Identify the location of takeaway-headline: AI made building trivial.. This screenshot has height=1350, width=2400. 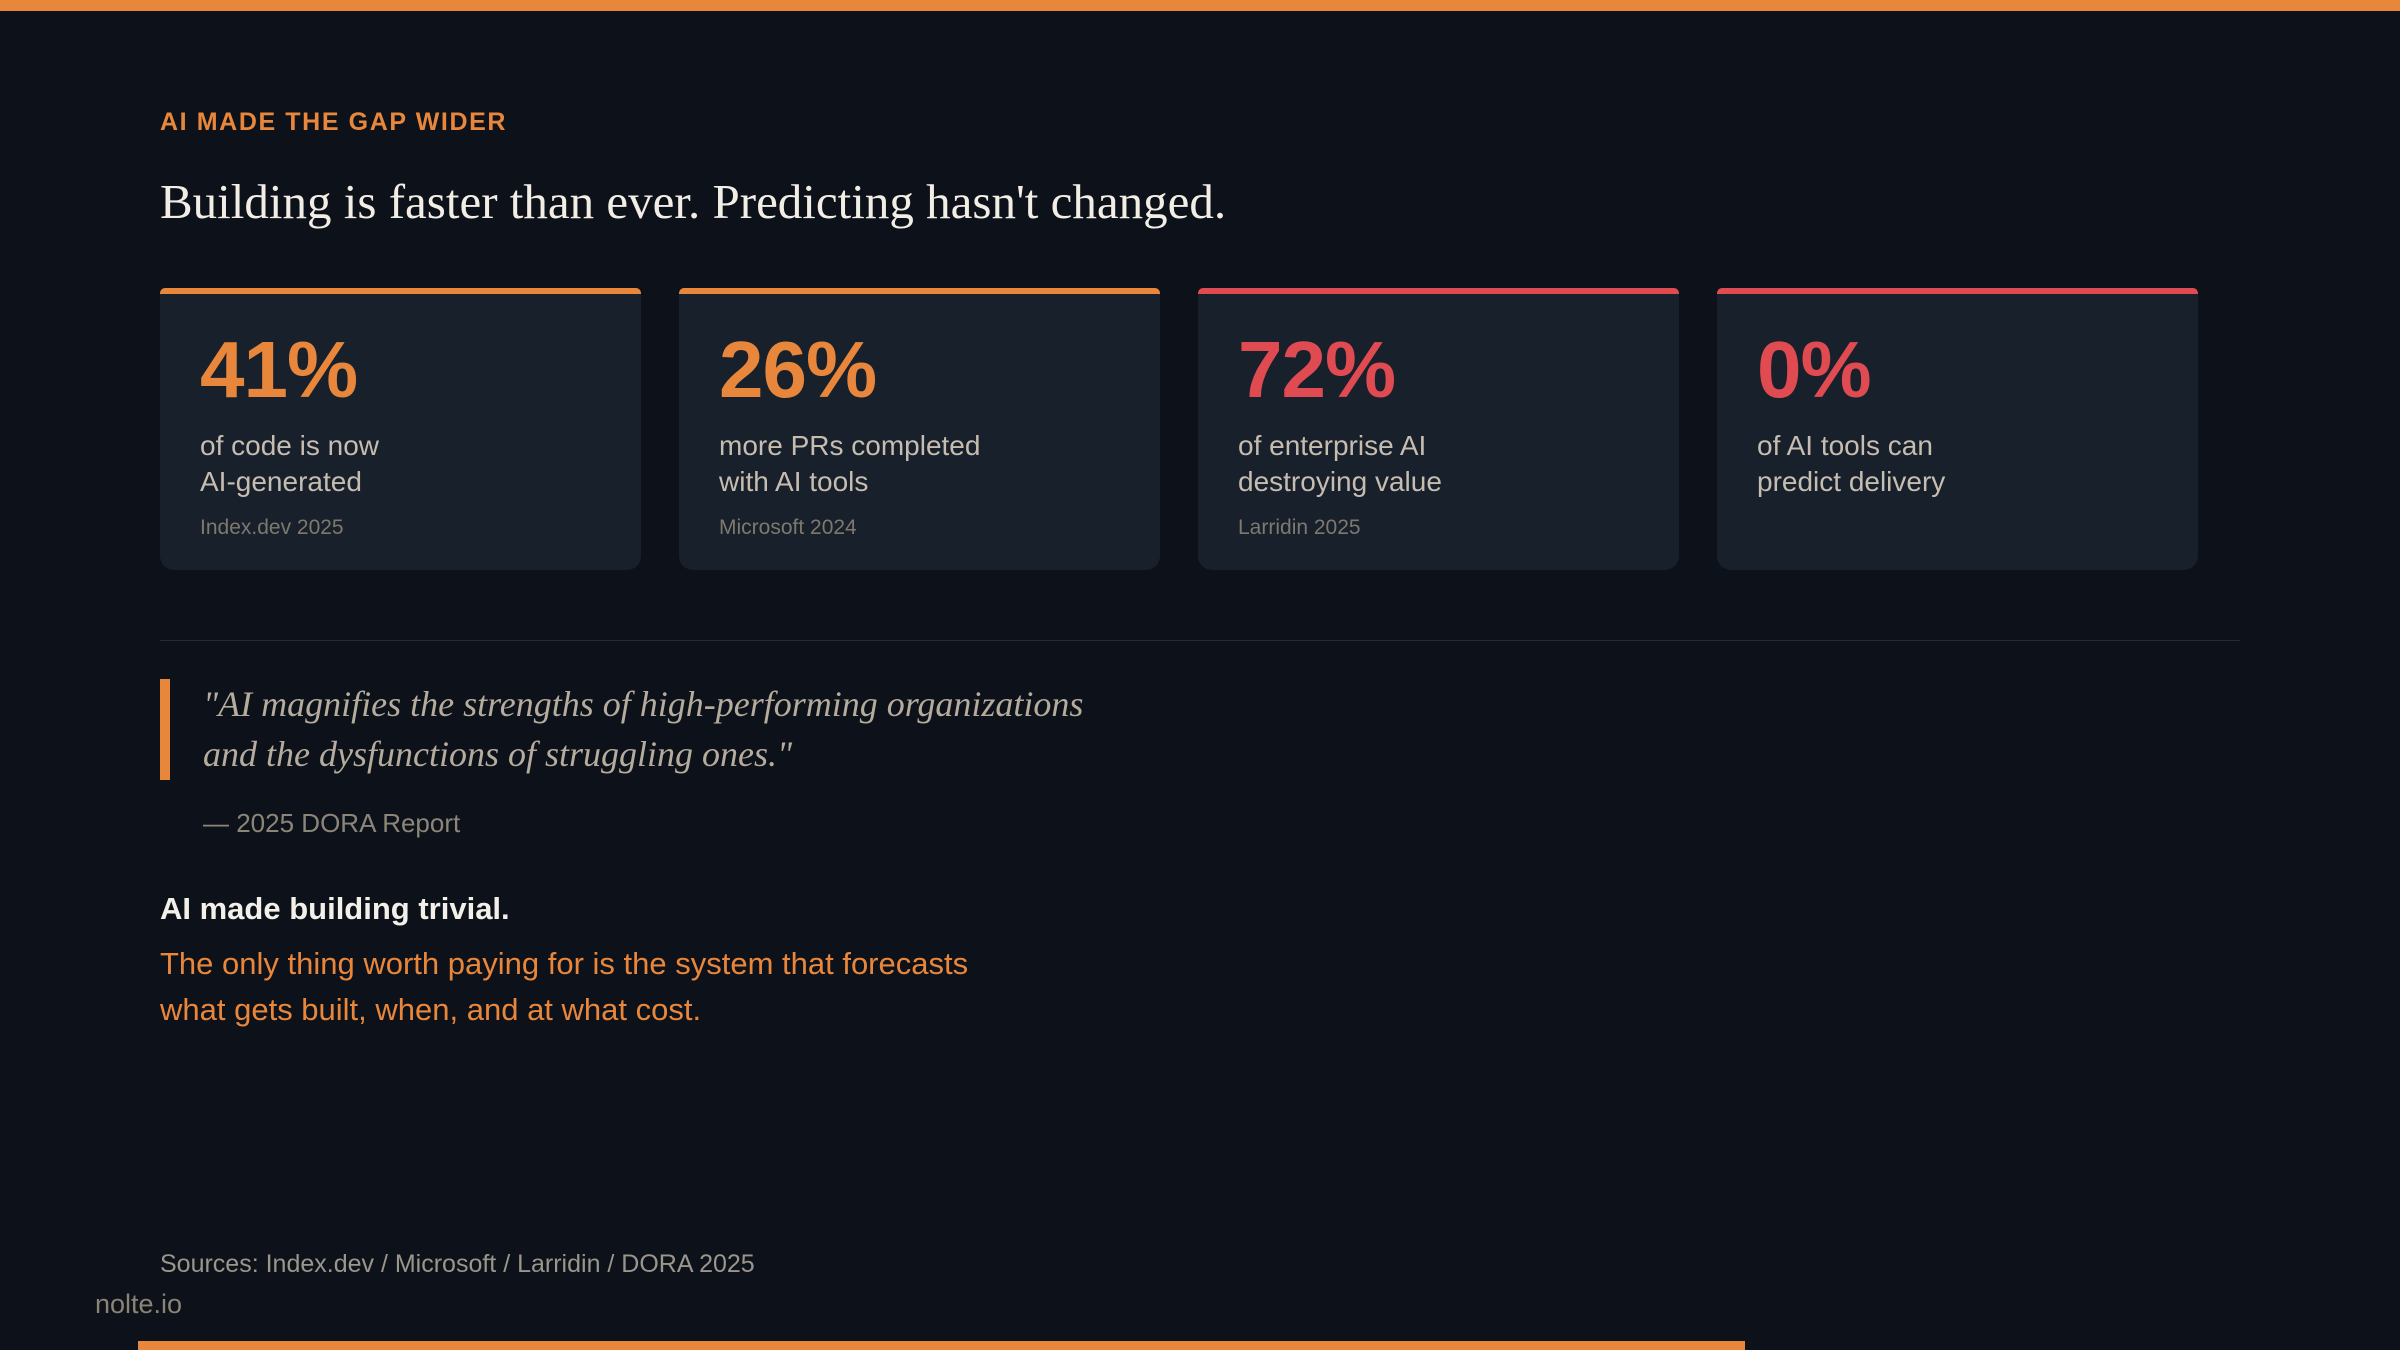
(335, 908).